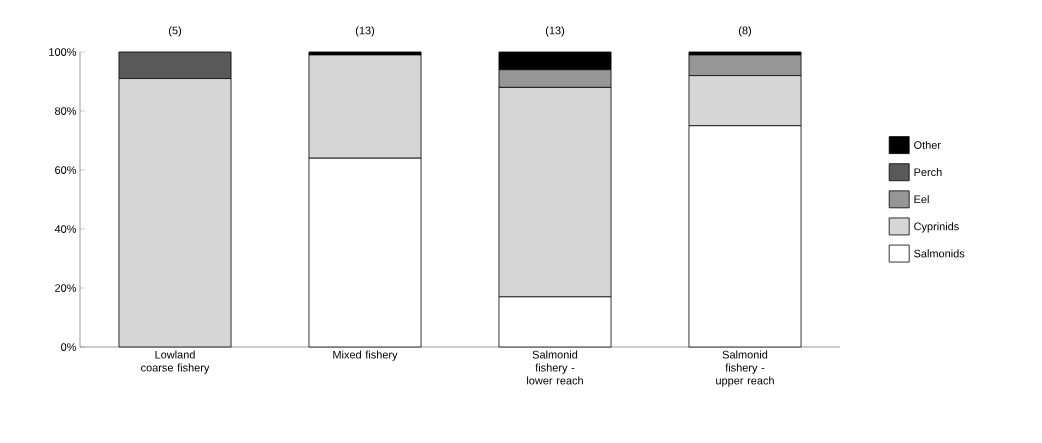 Image resolution: width=1042 pixels, height=443 pixels. What do you see at coordinates (66, 111) in the screenshot?
I see `y-tick-label: 80%` at bounding box center [66, 111].